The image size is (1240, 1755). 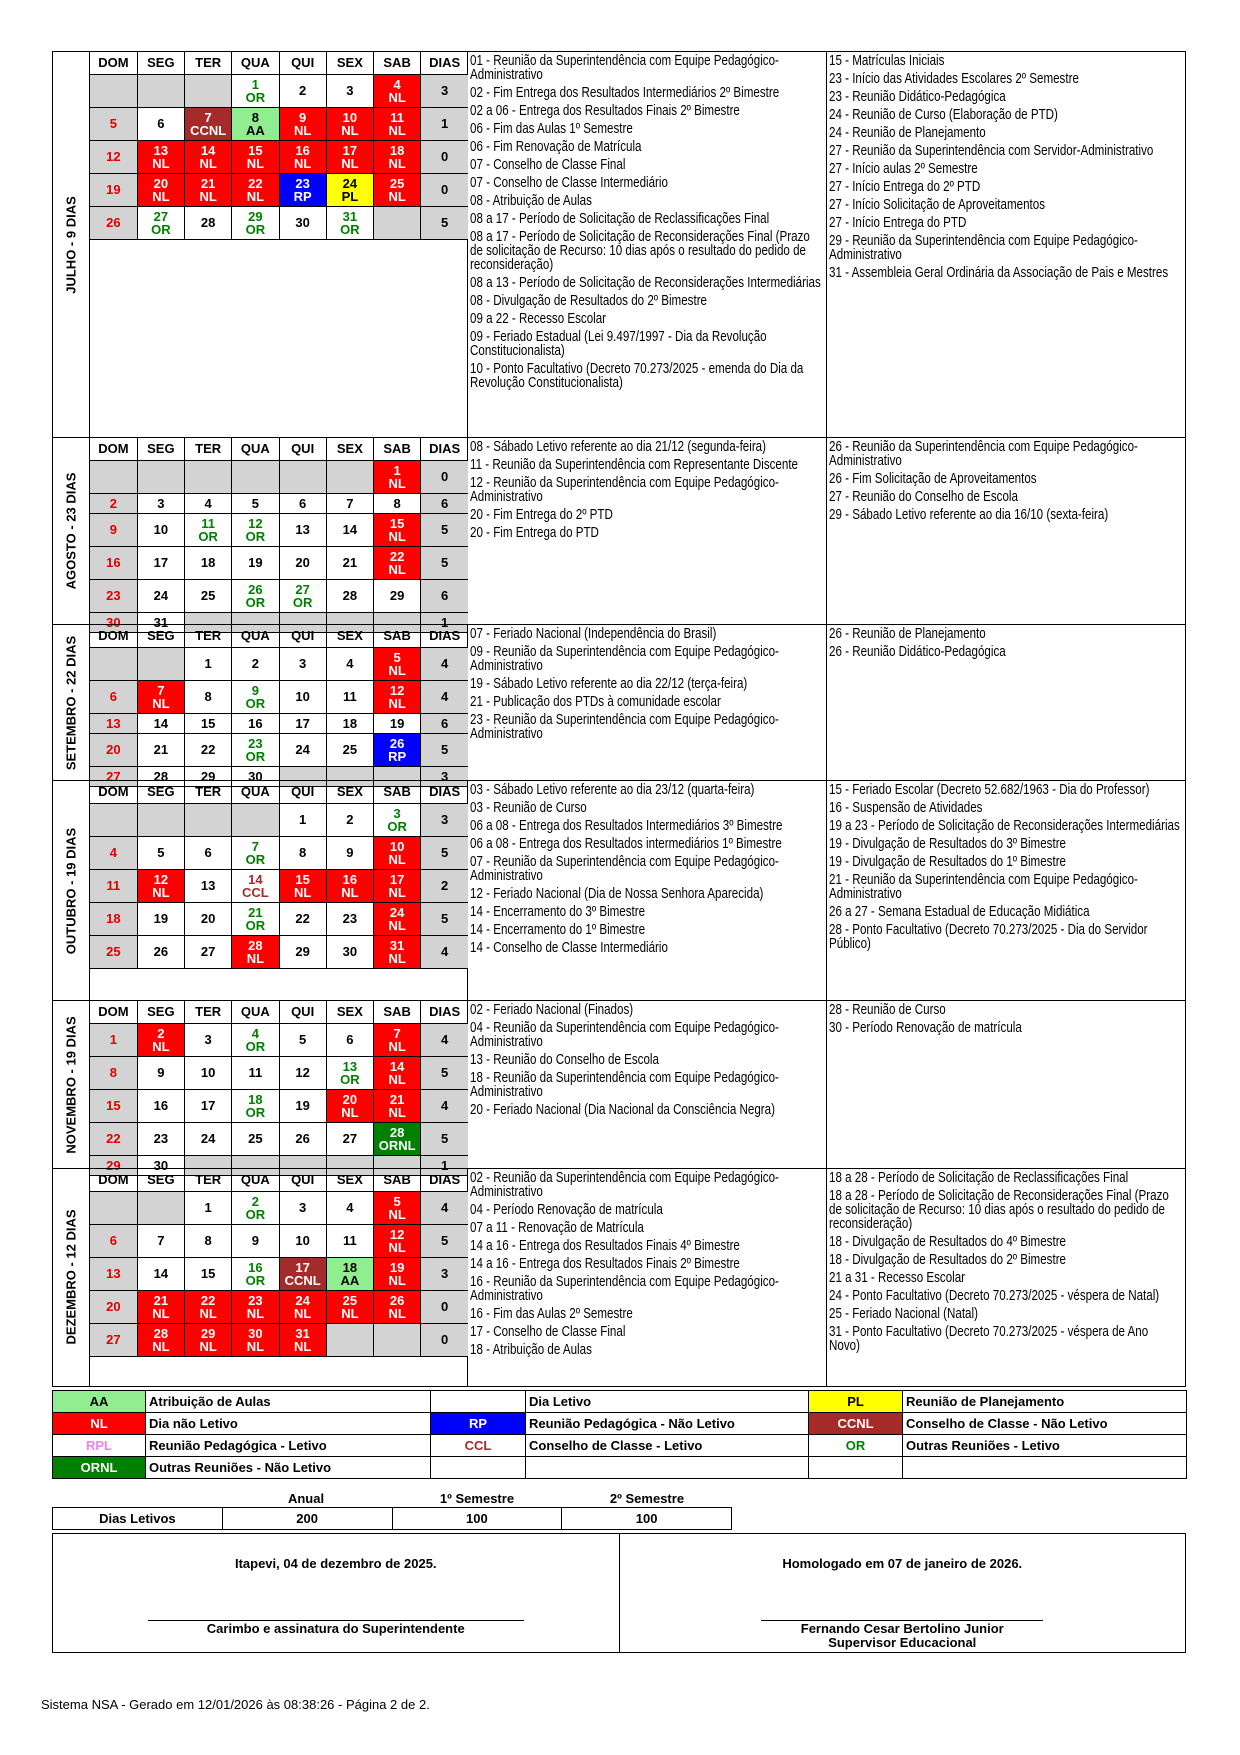 I want to click on days-count: 2, so click(x=444, y=885).